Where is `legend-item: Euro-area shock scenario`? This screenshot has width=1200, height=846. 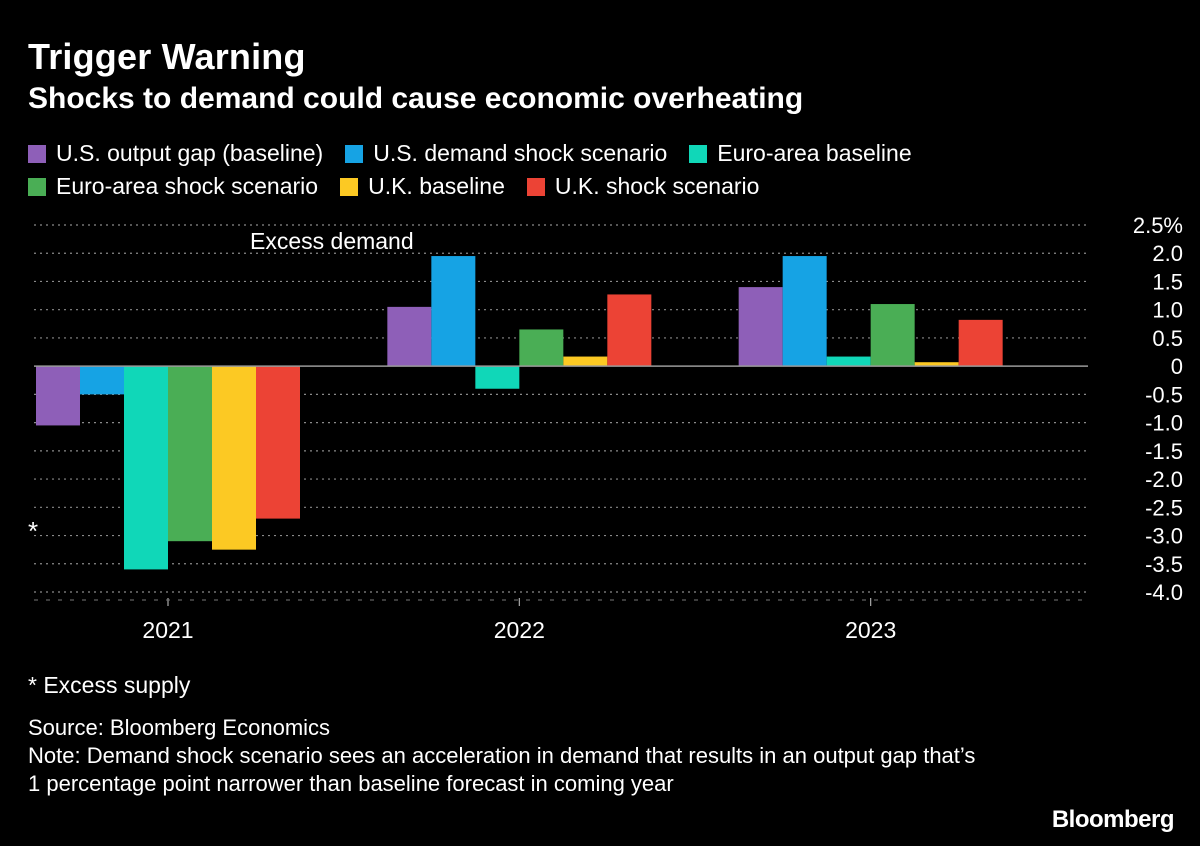 legend-item: Euro-area shock scenario is located at coordinates (173, 186).